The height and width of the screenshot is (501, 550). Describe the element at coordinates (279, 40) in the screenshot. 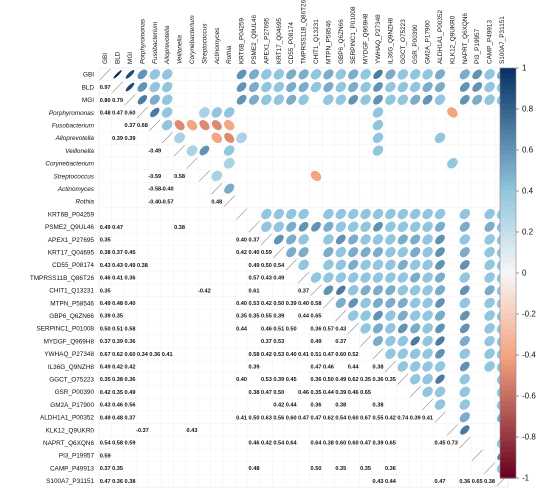

I see `column-label: KRT17_Q04695` at that location.